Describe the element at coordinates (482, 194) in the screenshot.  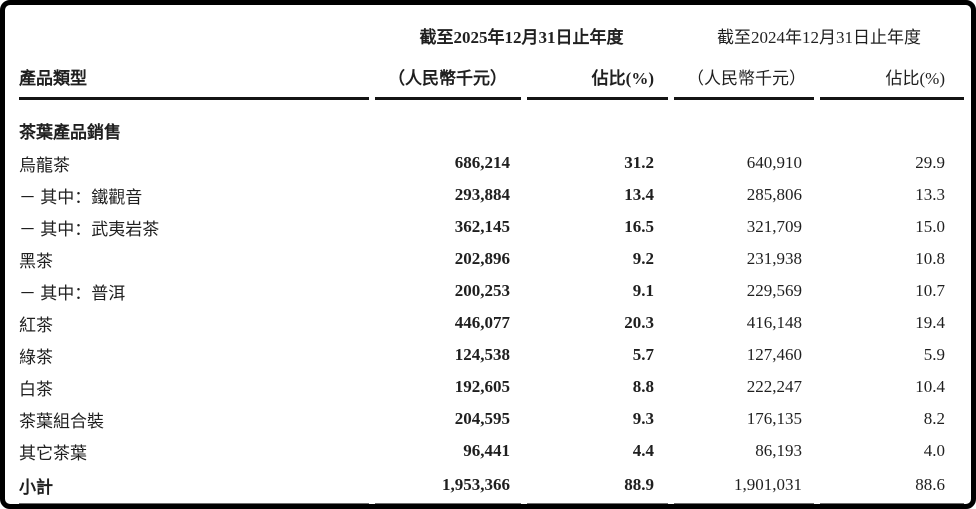
I see `amount-2025: 293,884` at that location.